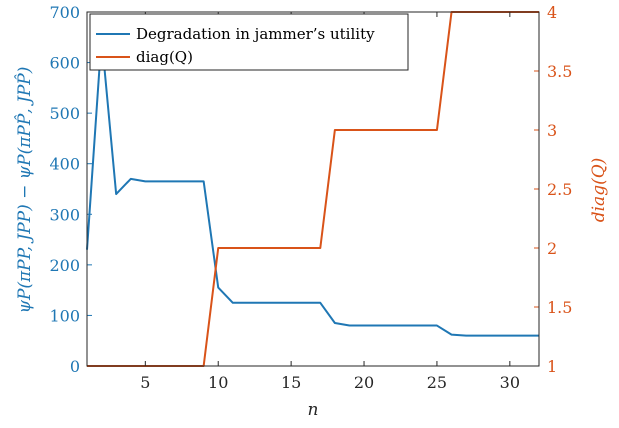 The image size is (619, 428). I want to click on x-tick-label: 30, so click(510, 382).